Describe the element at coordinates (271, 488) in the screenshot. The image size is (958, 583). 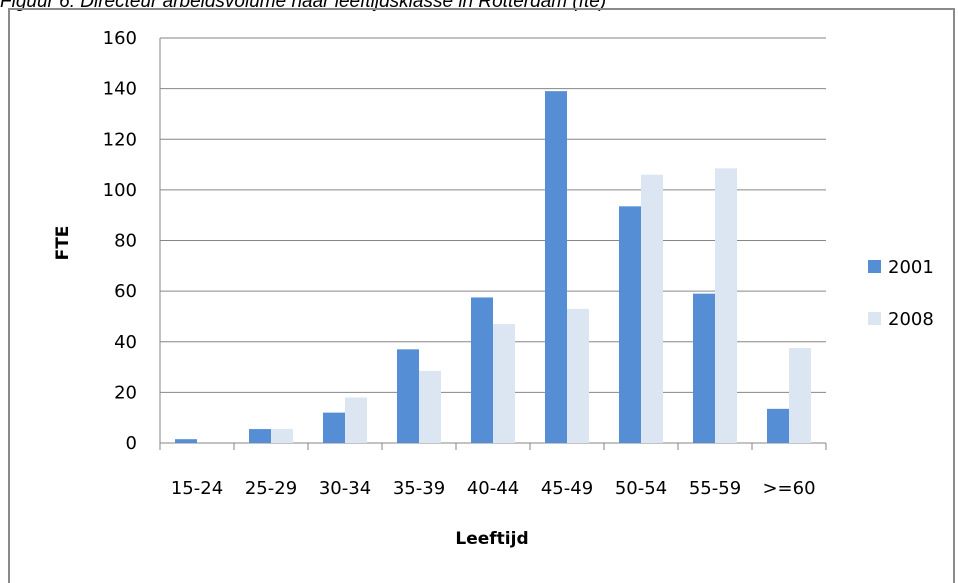
I see `x-tick-label: 25-29` at that location.